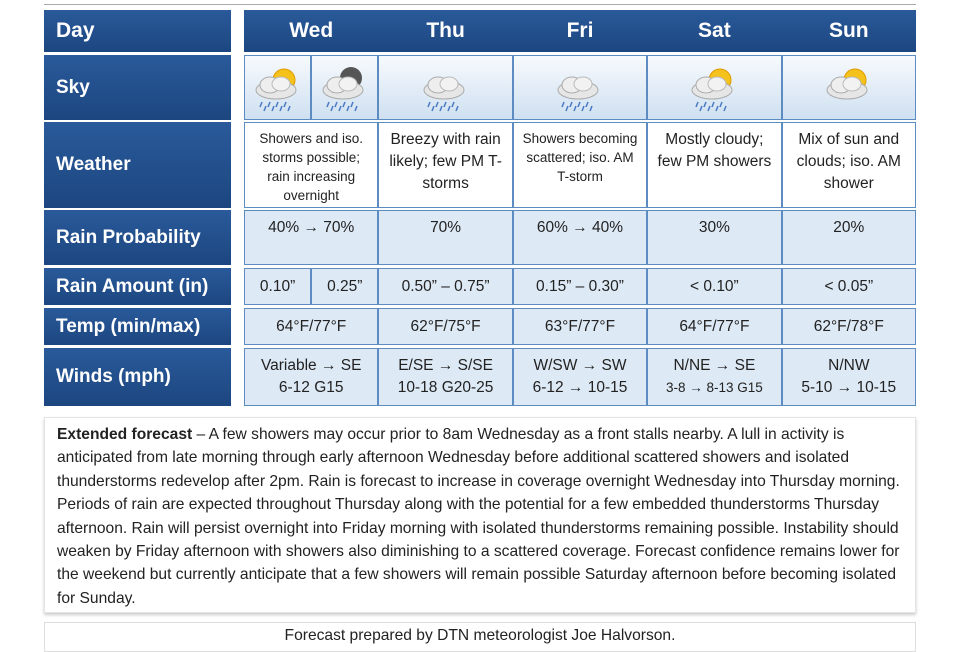 The width and height of the screenshot is (966, 652). Describe the element at coordinates (714, 286) in the screenshot. I see `forecast-cell: < 0.10”` at that location.